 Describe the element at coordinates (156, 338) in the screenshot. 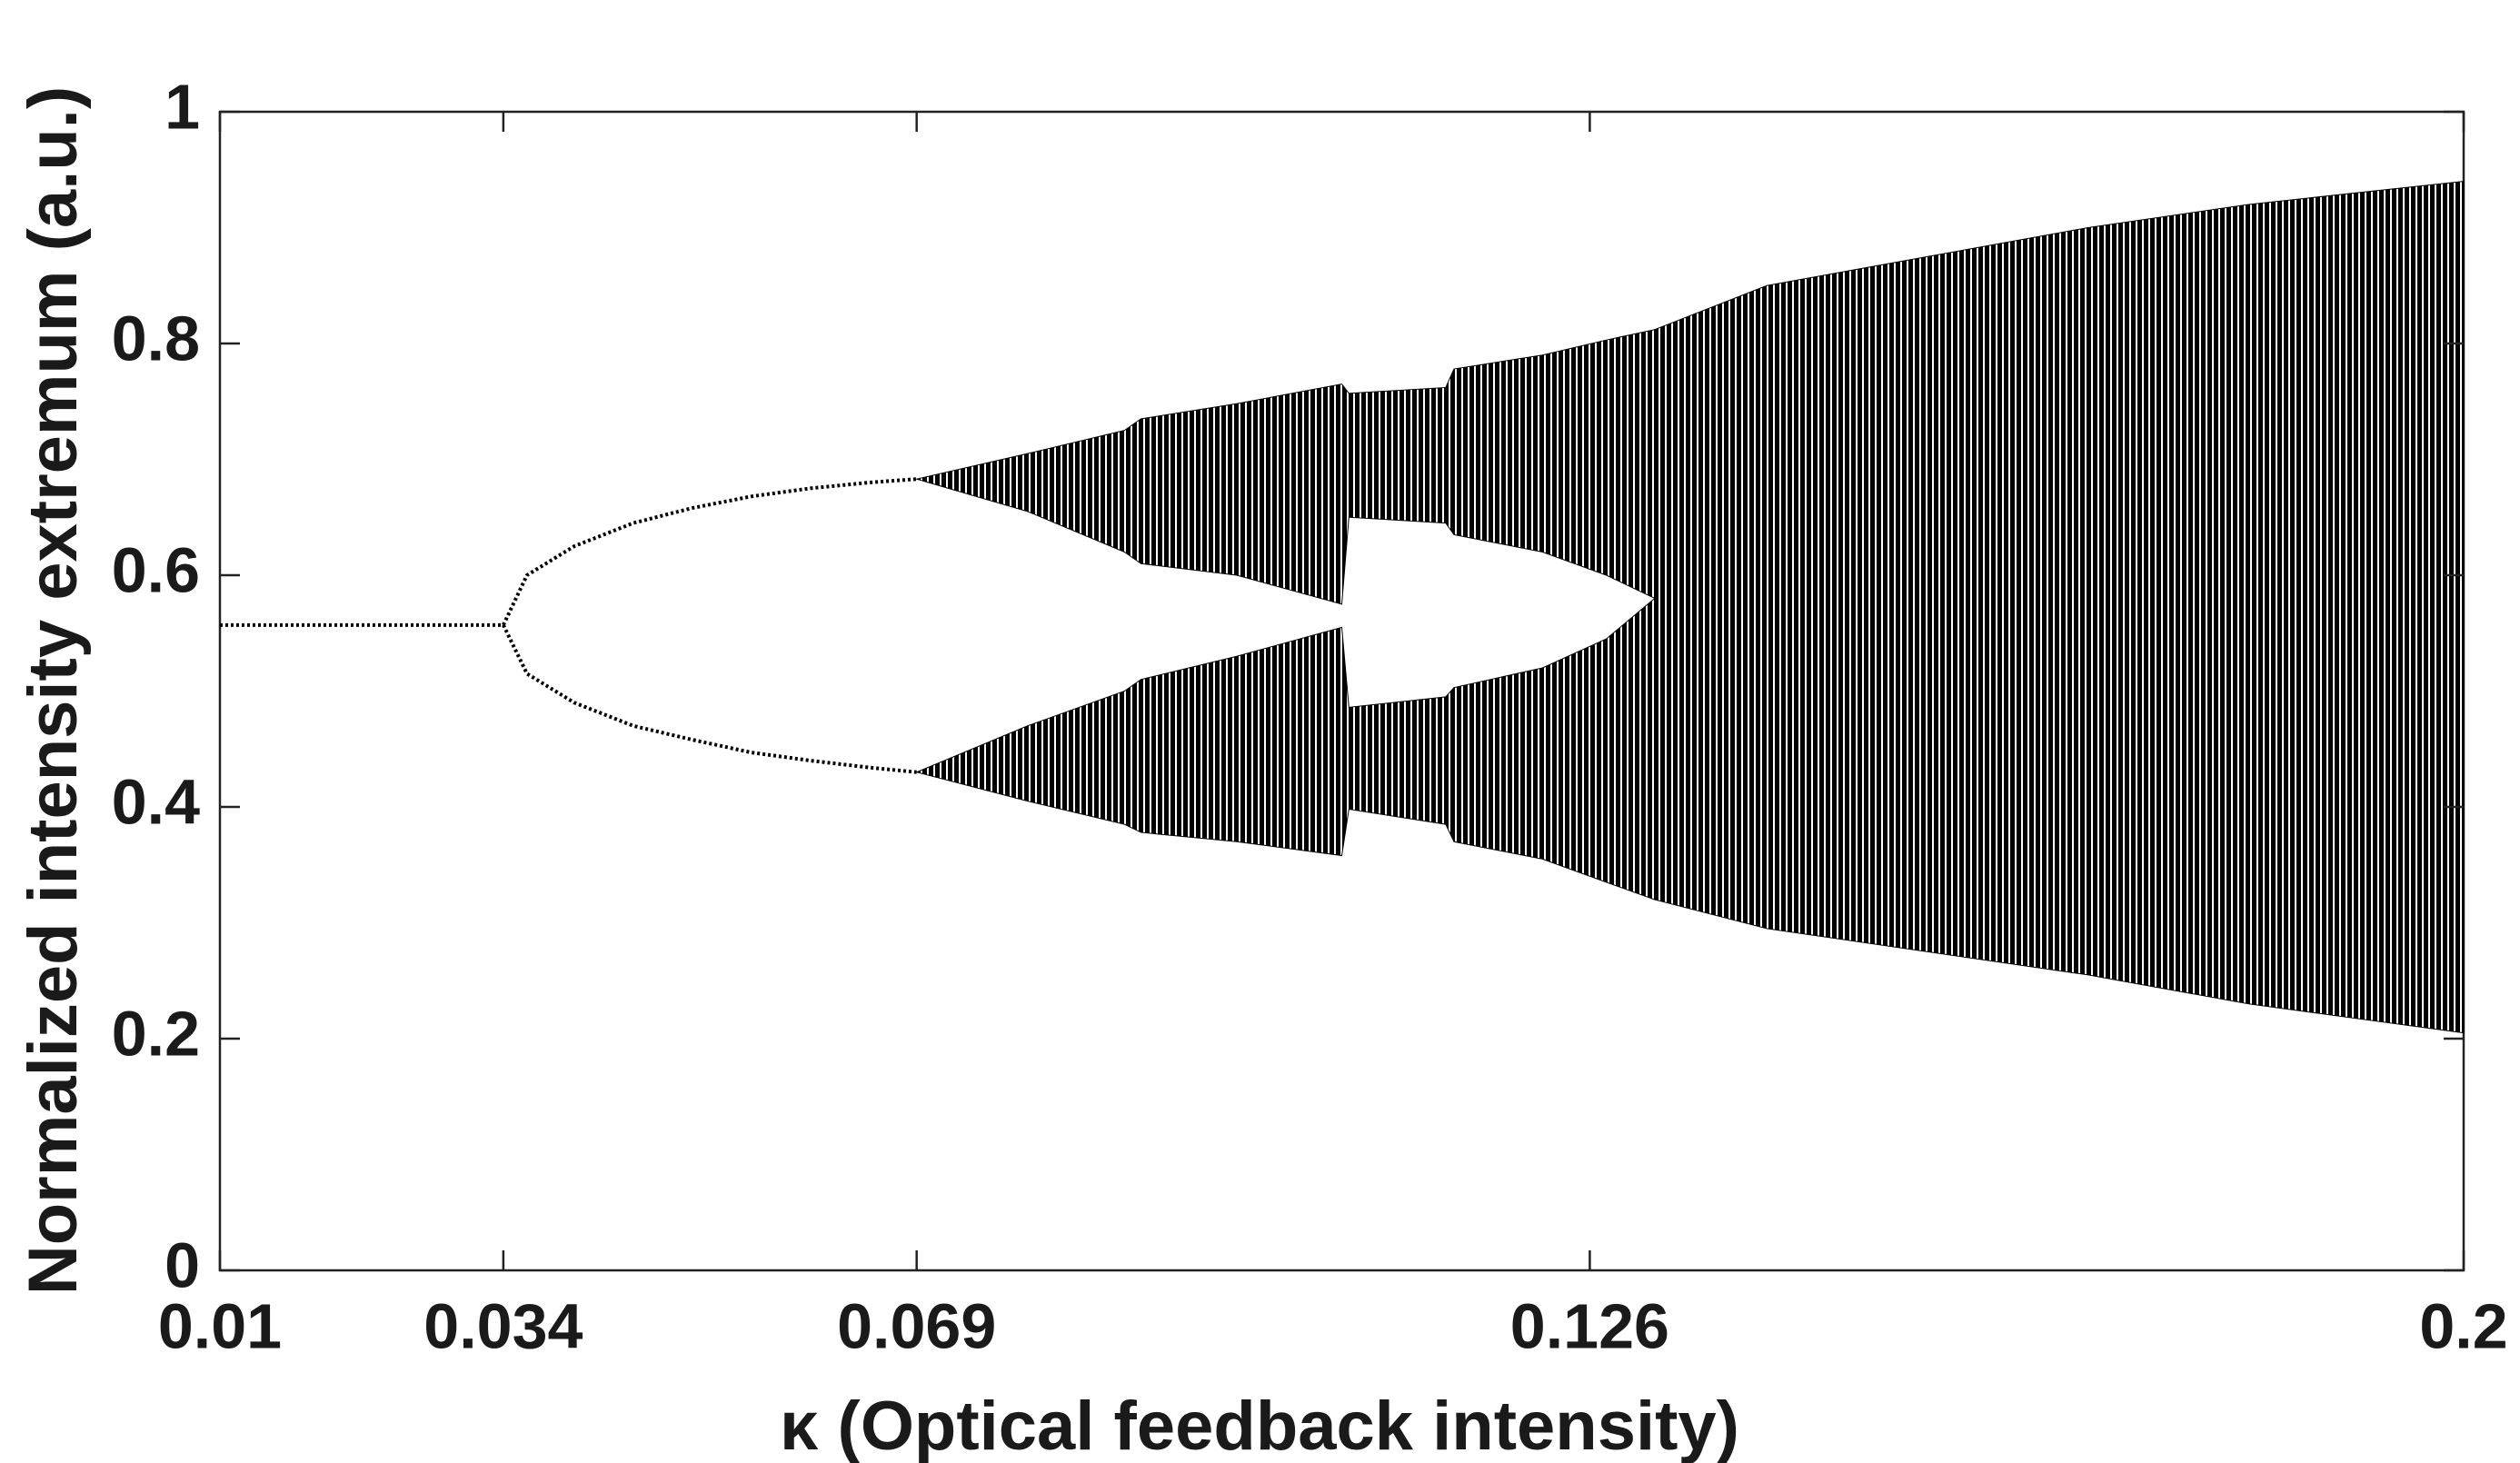

I see `y-tick-label: 0.8` at that location.